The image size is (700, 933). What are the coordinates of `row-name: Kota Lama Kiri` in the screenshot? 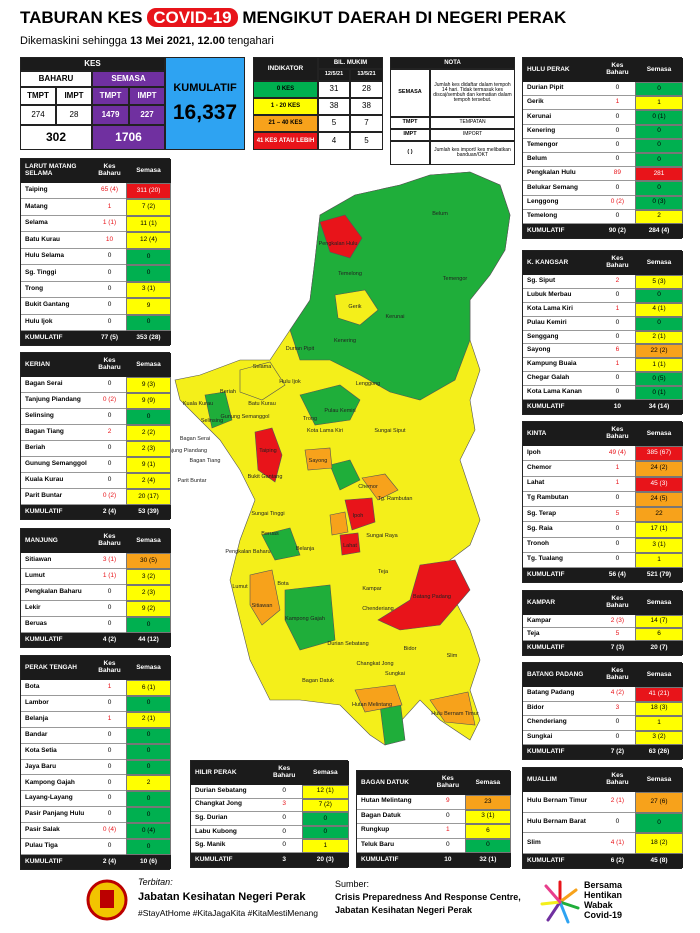 It's located at (561, 310).